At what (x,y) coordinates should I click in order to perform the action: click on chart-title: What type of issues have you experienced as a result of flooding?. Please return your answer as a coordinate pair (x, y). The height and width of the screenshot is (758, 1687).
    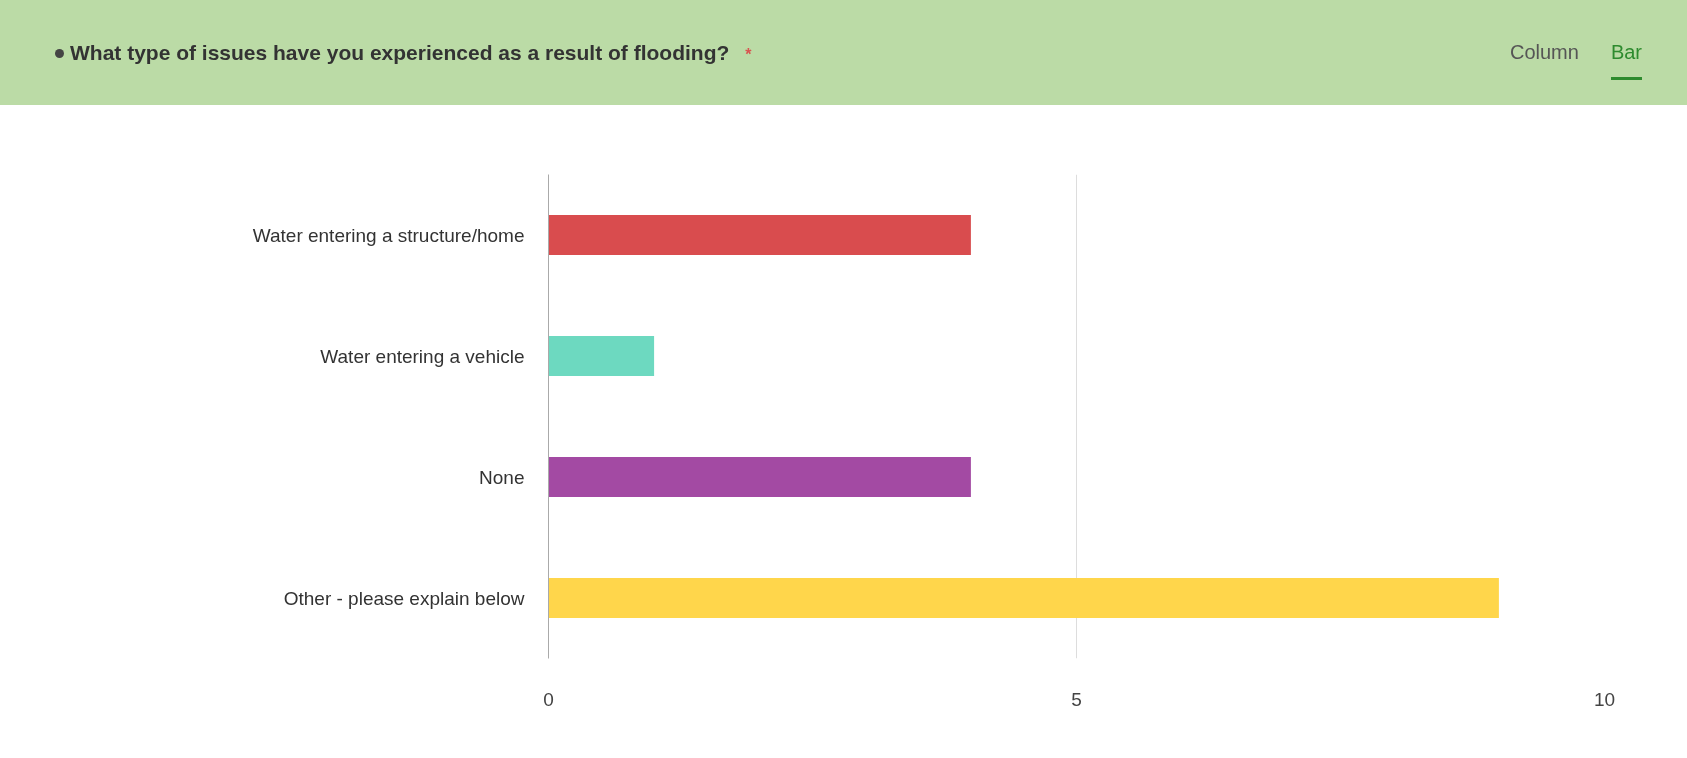
    Looking at the image, I should click on (400, 52).